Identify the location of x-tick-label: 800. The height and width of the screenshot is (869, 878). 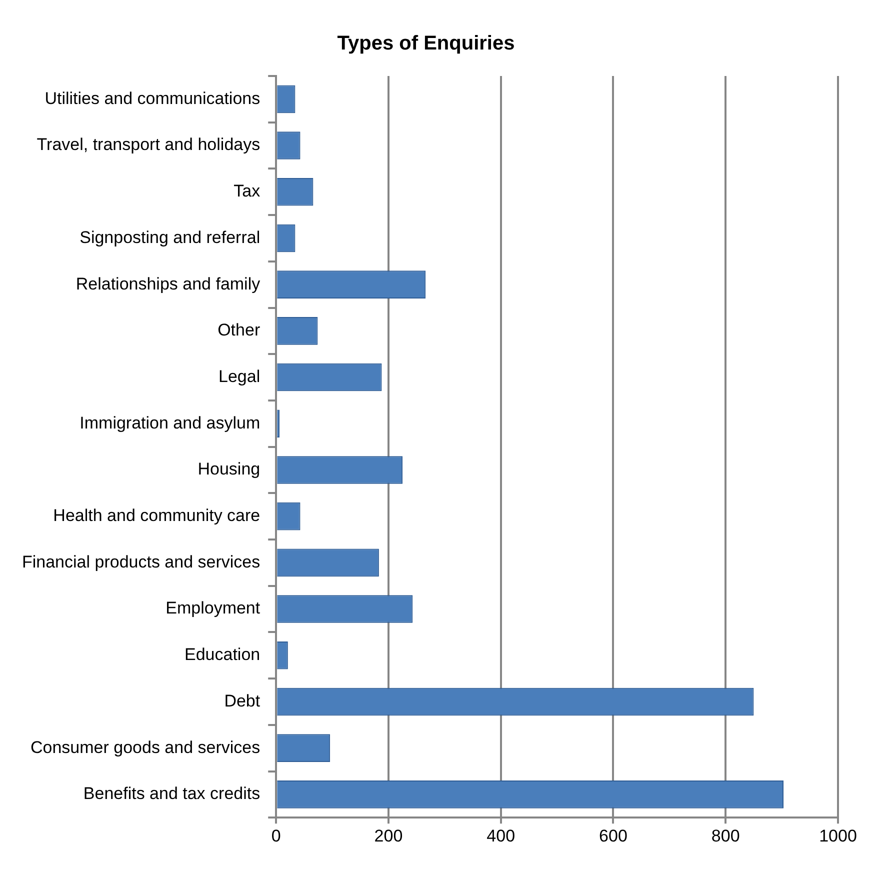
(725, 836).